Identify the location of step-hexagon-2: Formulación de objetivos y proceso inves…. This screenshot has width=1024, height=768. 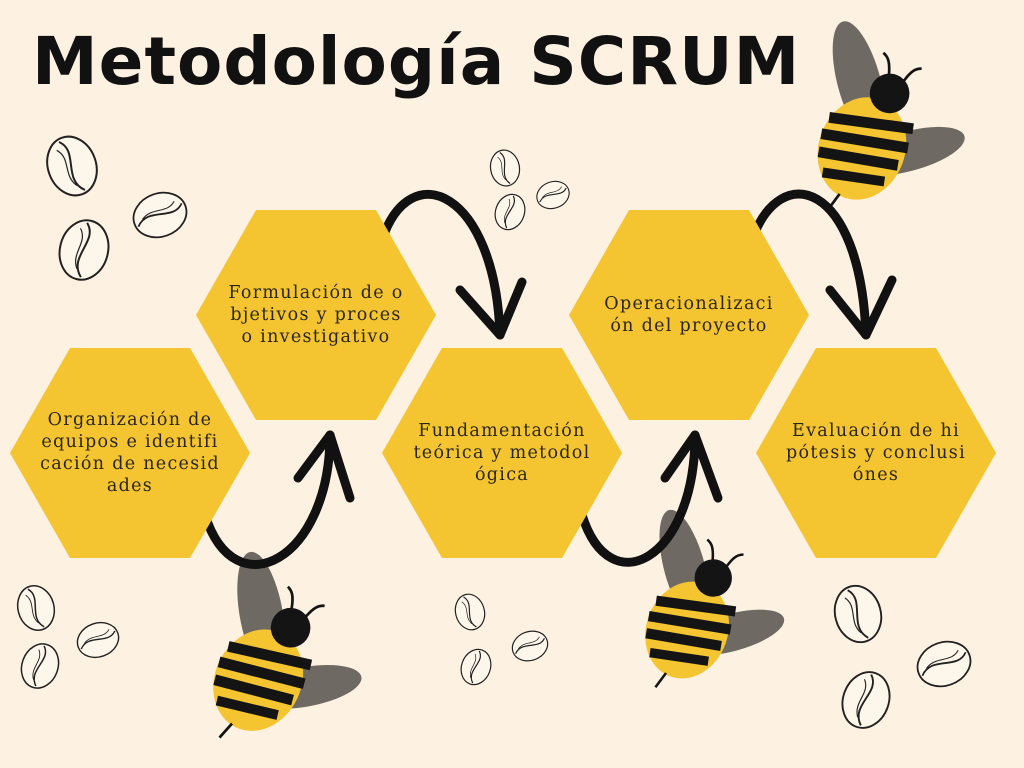
(316, 315).